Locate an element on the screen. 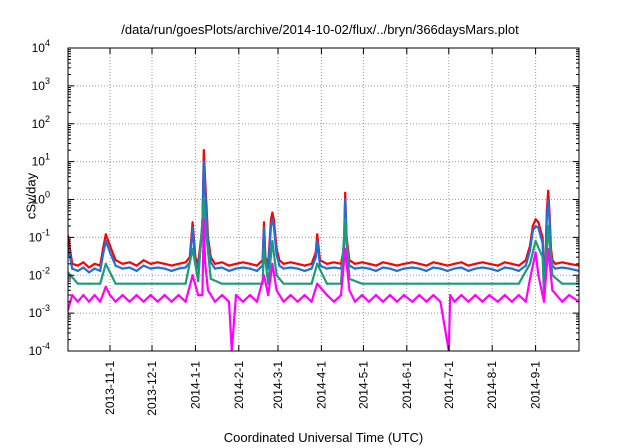 The image size is (640, 448). x-tick-label: 2014-2-1 is located at coordinates (239, 385).